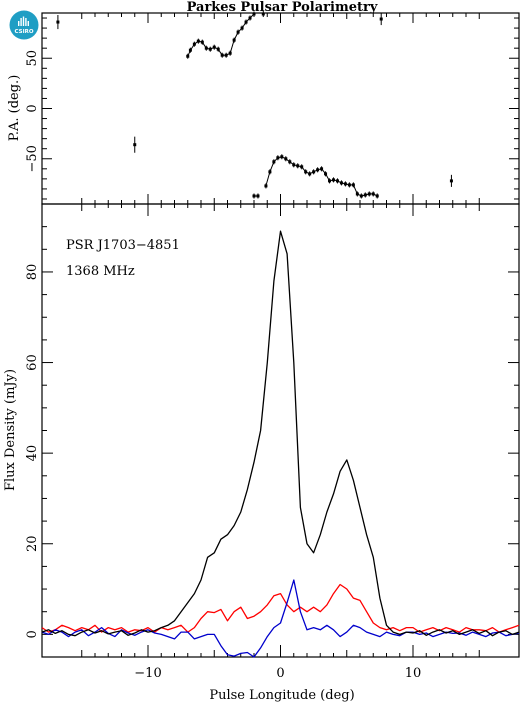 The image size is (522, 710). What do you see at coordinates (23, 32) in the screenshot?
I see `csiro-logo-text: CSIRO` at bounding box center [23, 32].